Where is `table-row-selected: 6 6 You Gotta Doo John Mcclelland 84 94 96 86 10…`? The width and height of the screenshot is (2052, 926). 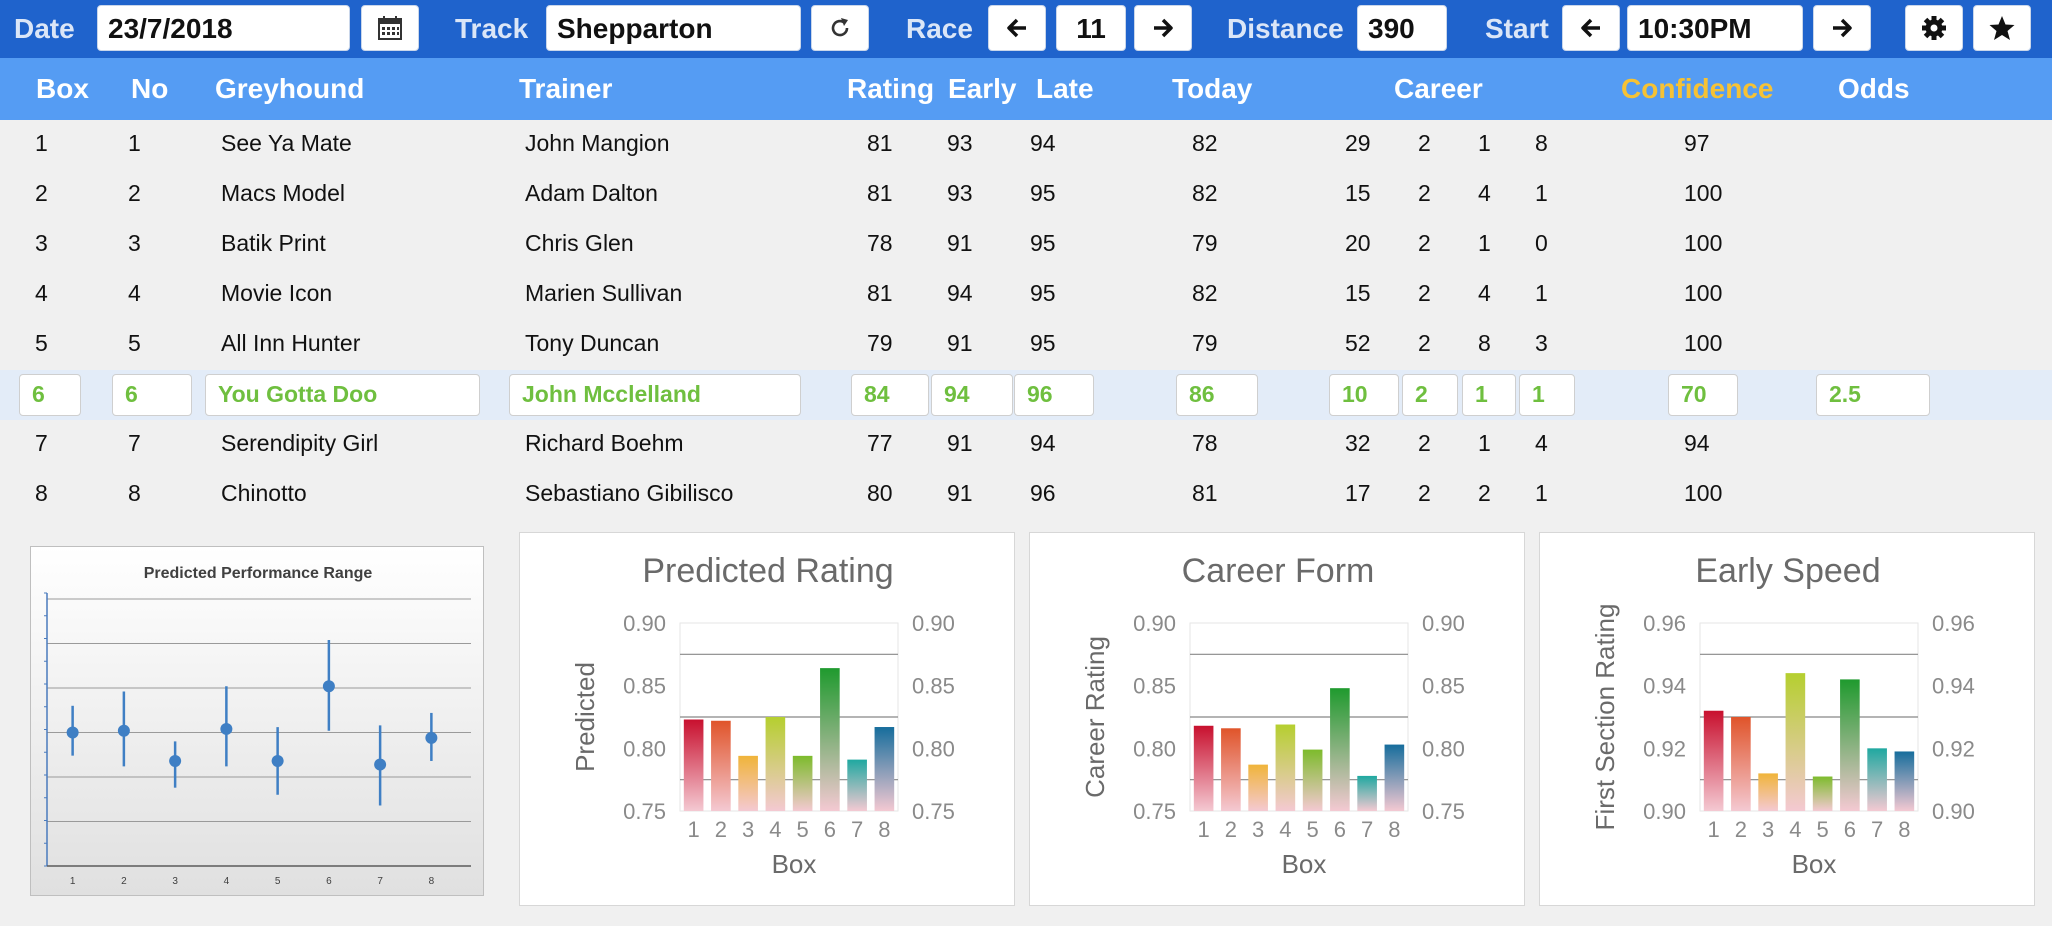
table-row-selected: 6 6 You Gotta Doo John Mcclelland 84 94 96 86 10… is located at coordinates (1026, 395).